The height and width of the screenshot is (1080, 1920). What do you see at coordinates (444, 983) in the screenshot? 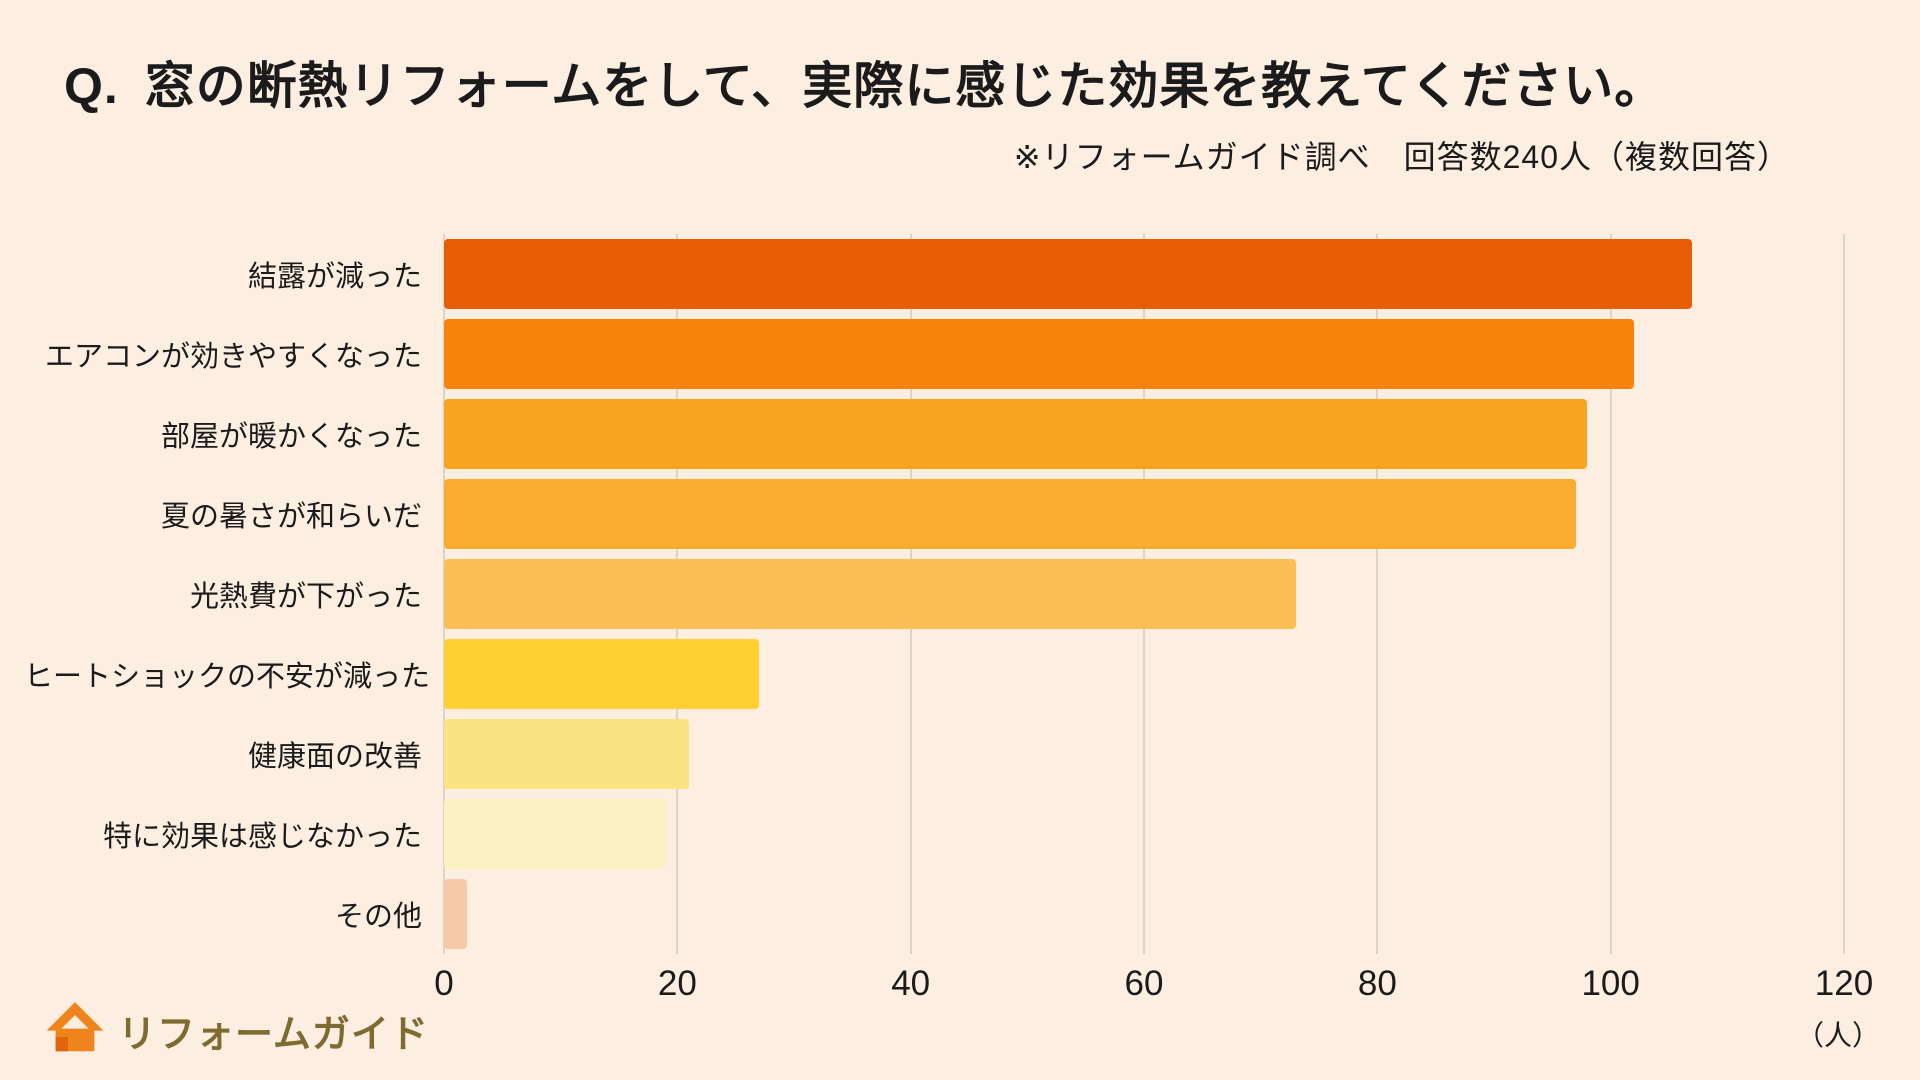
I see `x-tick-label: 0` at bounding box center [444, 983].